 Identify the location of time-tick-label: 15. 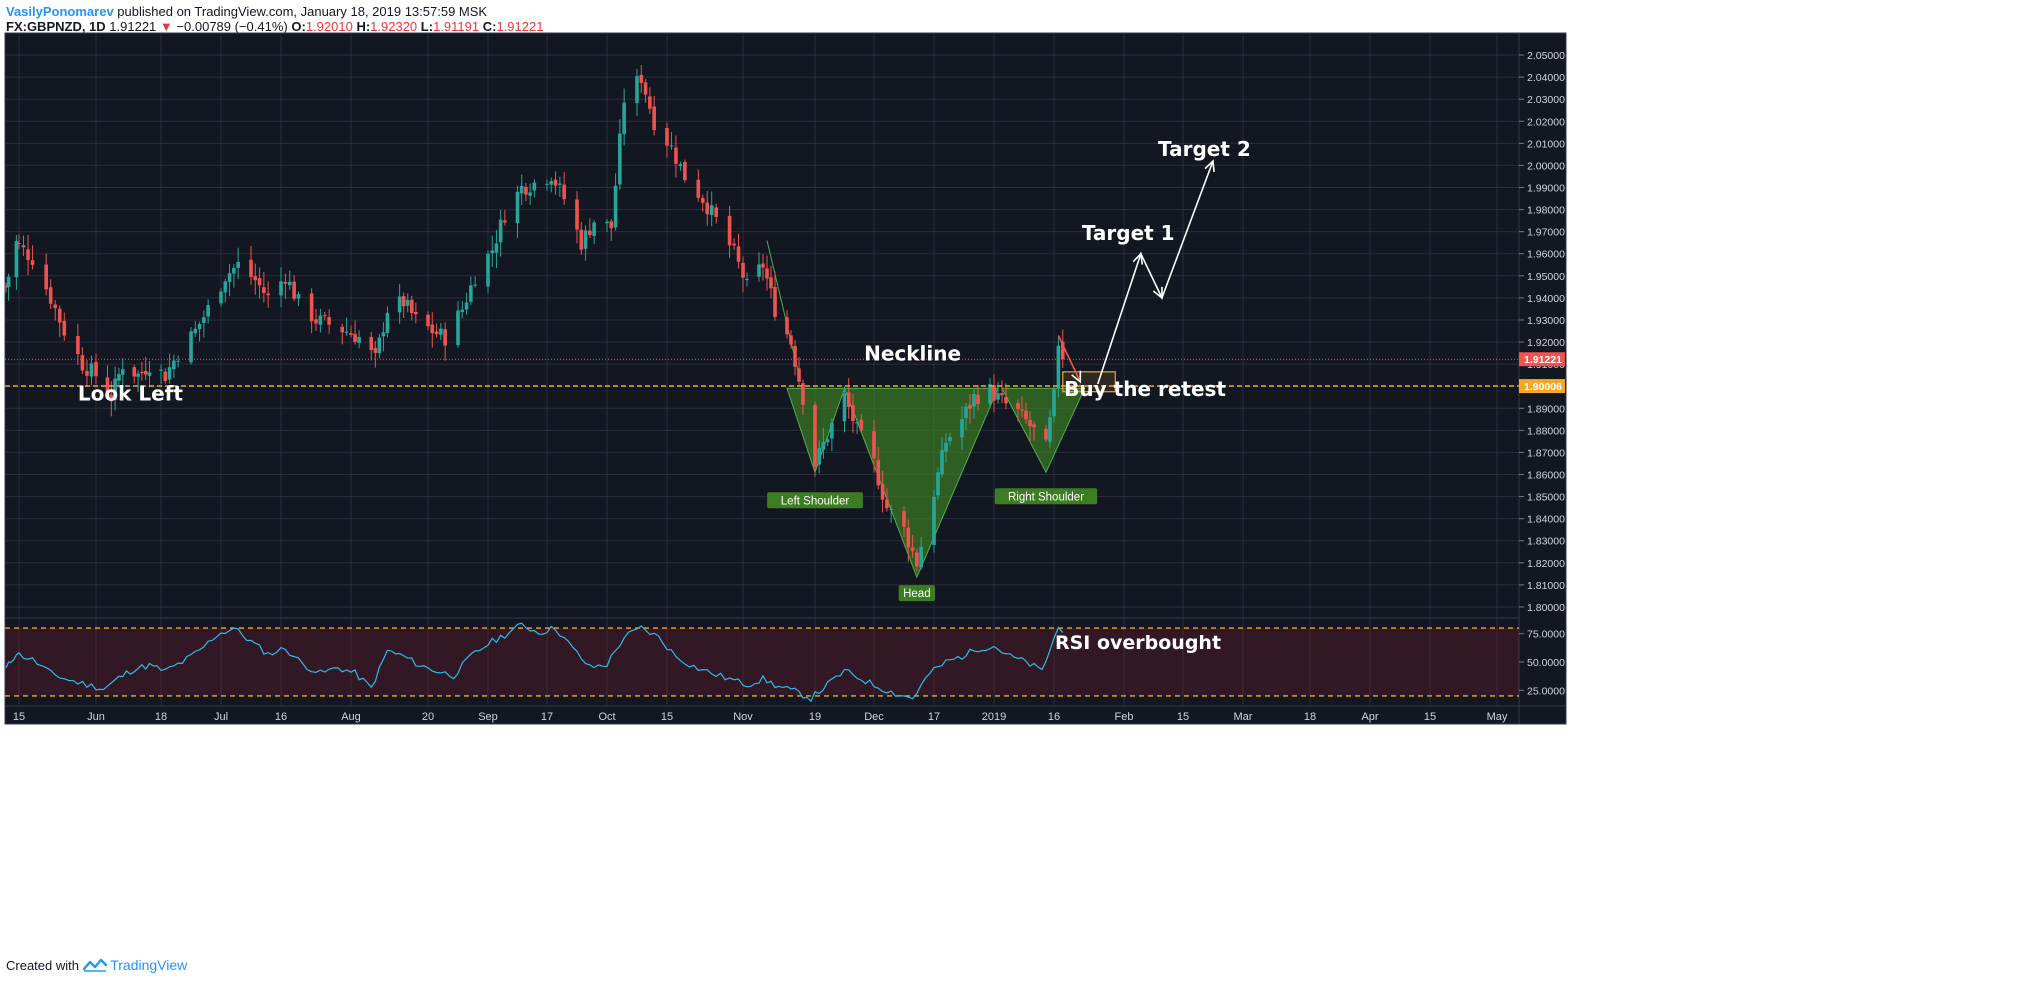
(667, 717).